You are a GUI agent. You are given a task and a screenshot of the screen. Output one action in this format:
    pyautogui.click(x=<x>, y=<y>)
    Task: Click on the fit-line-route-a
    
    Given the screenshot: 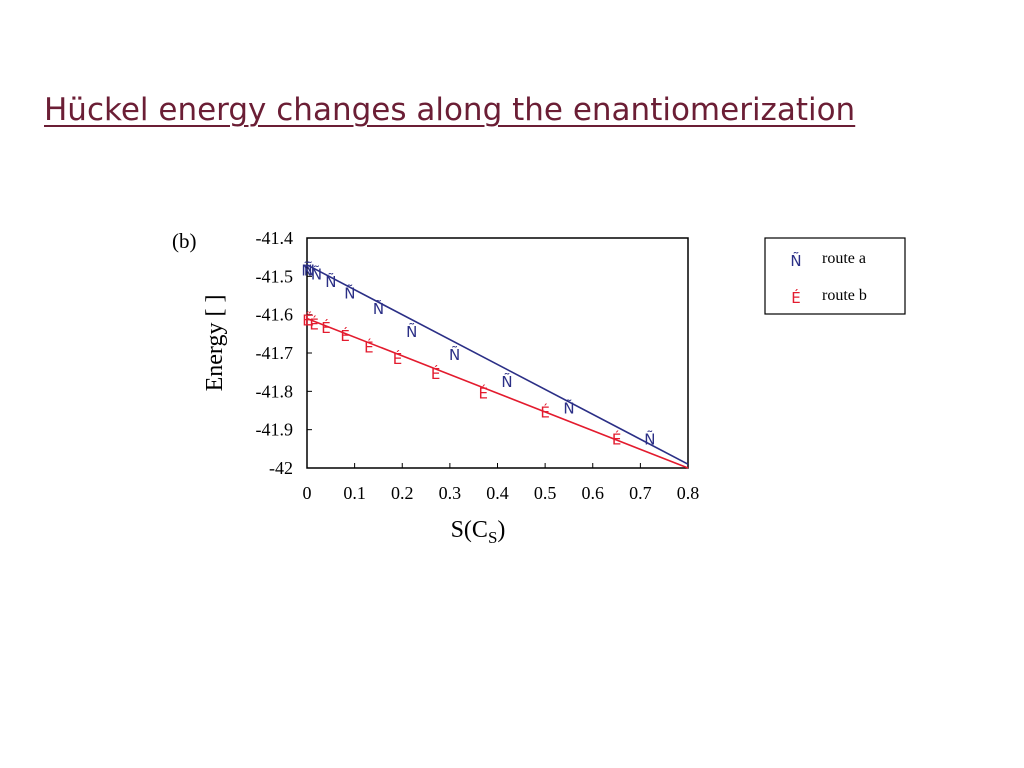 What is the action you would take?
    pyautogui.click(x=497, y=364)
    